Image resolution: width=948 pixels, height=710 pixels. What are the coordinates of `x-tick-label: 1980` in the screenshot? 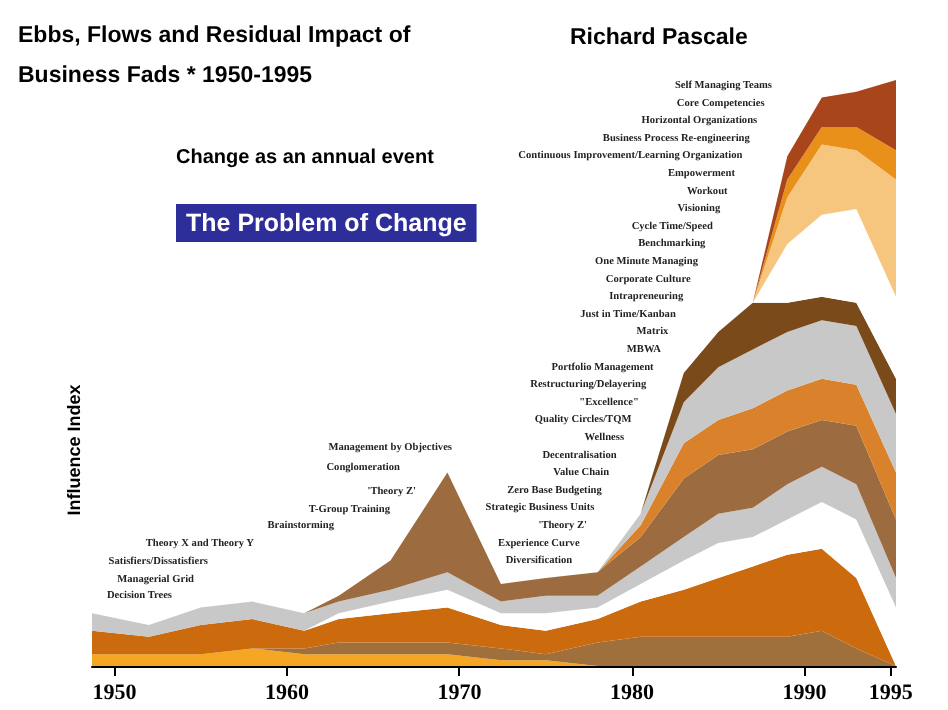 It's located at (633, 693).